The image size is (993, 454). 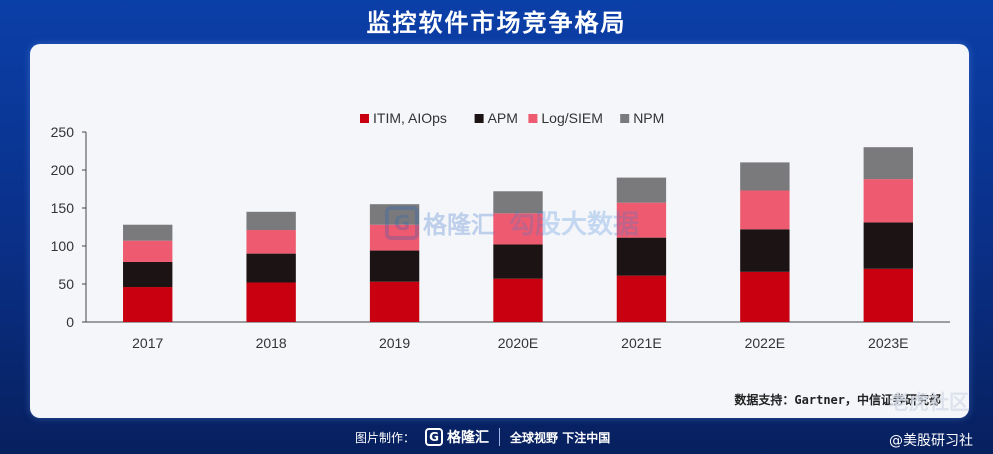 What do you see at coordinates (929, 402) in the screenshot?
I see `corner-watermark: 老虎社区` at bounding box center [929, 402].